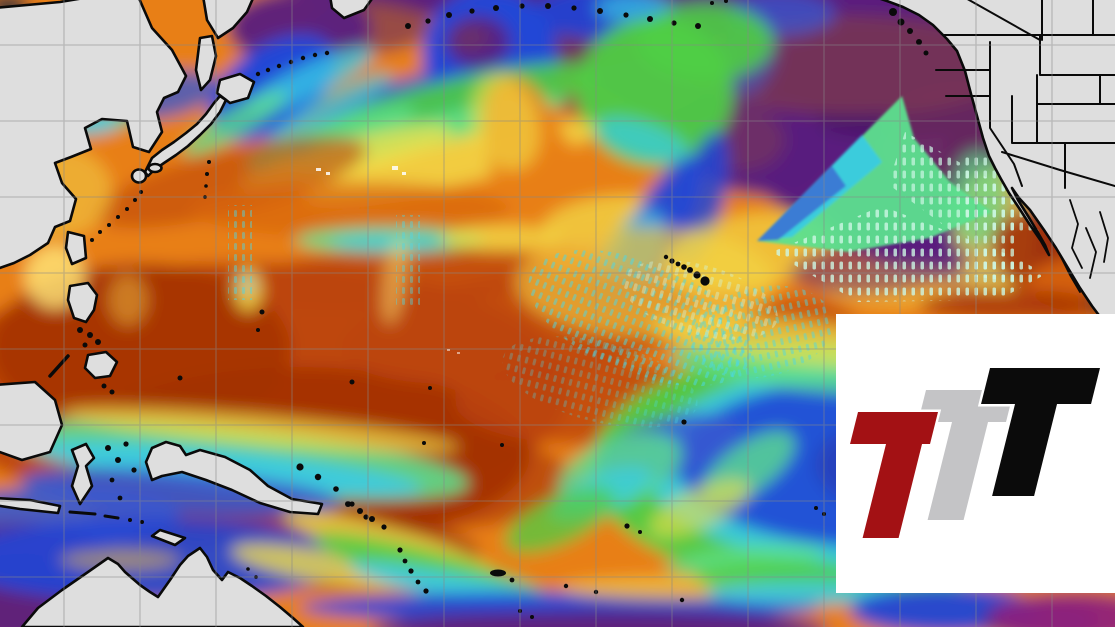 The width and height of the screenshot is (1115, 627). What do you see at coordinates (32, 421) in the screenshot?
I see `land-borneo` at bounding box center [32, 421].